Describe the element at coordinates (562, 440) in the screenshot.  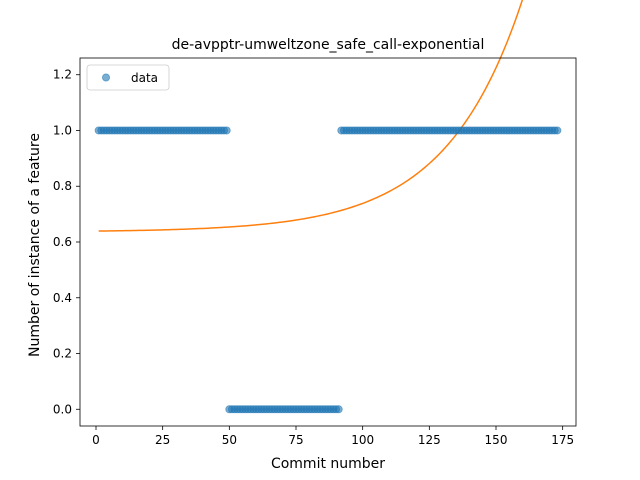
I see `x-tick-label: 175` at that location.